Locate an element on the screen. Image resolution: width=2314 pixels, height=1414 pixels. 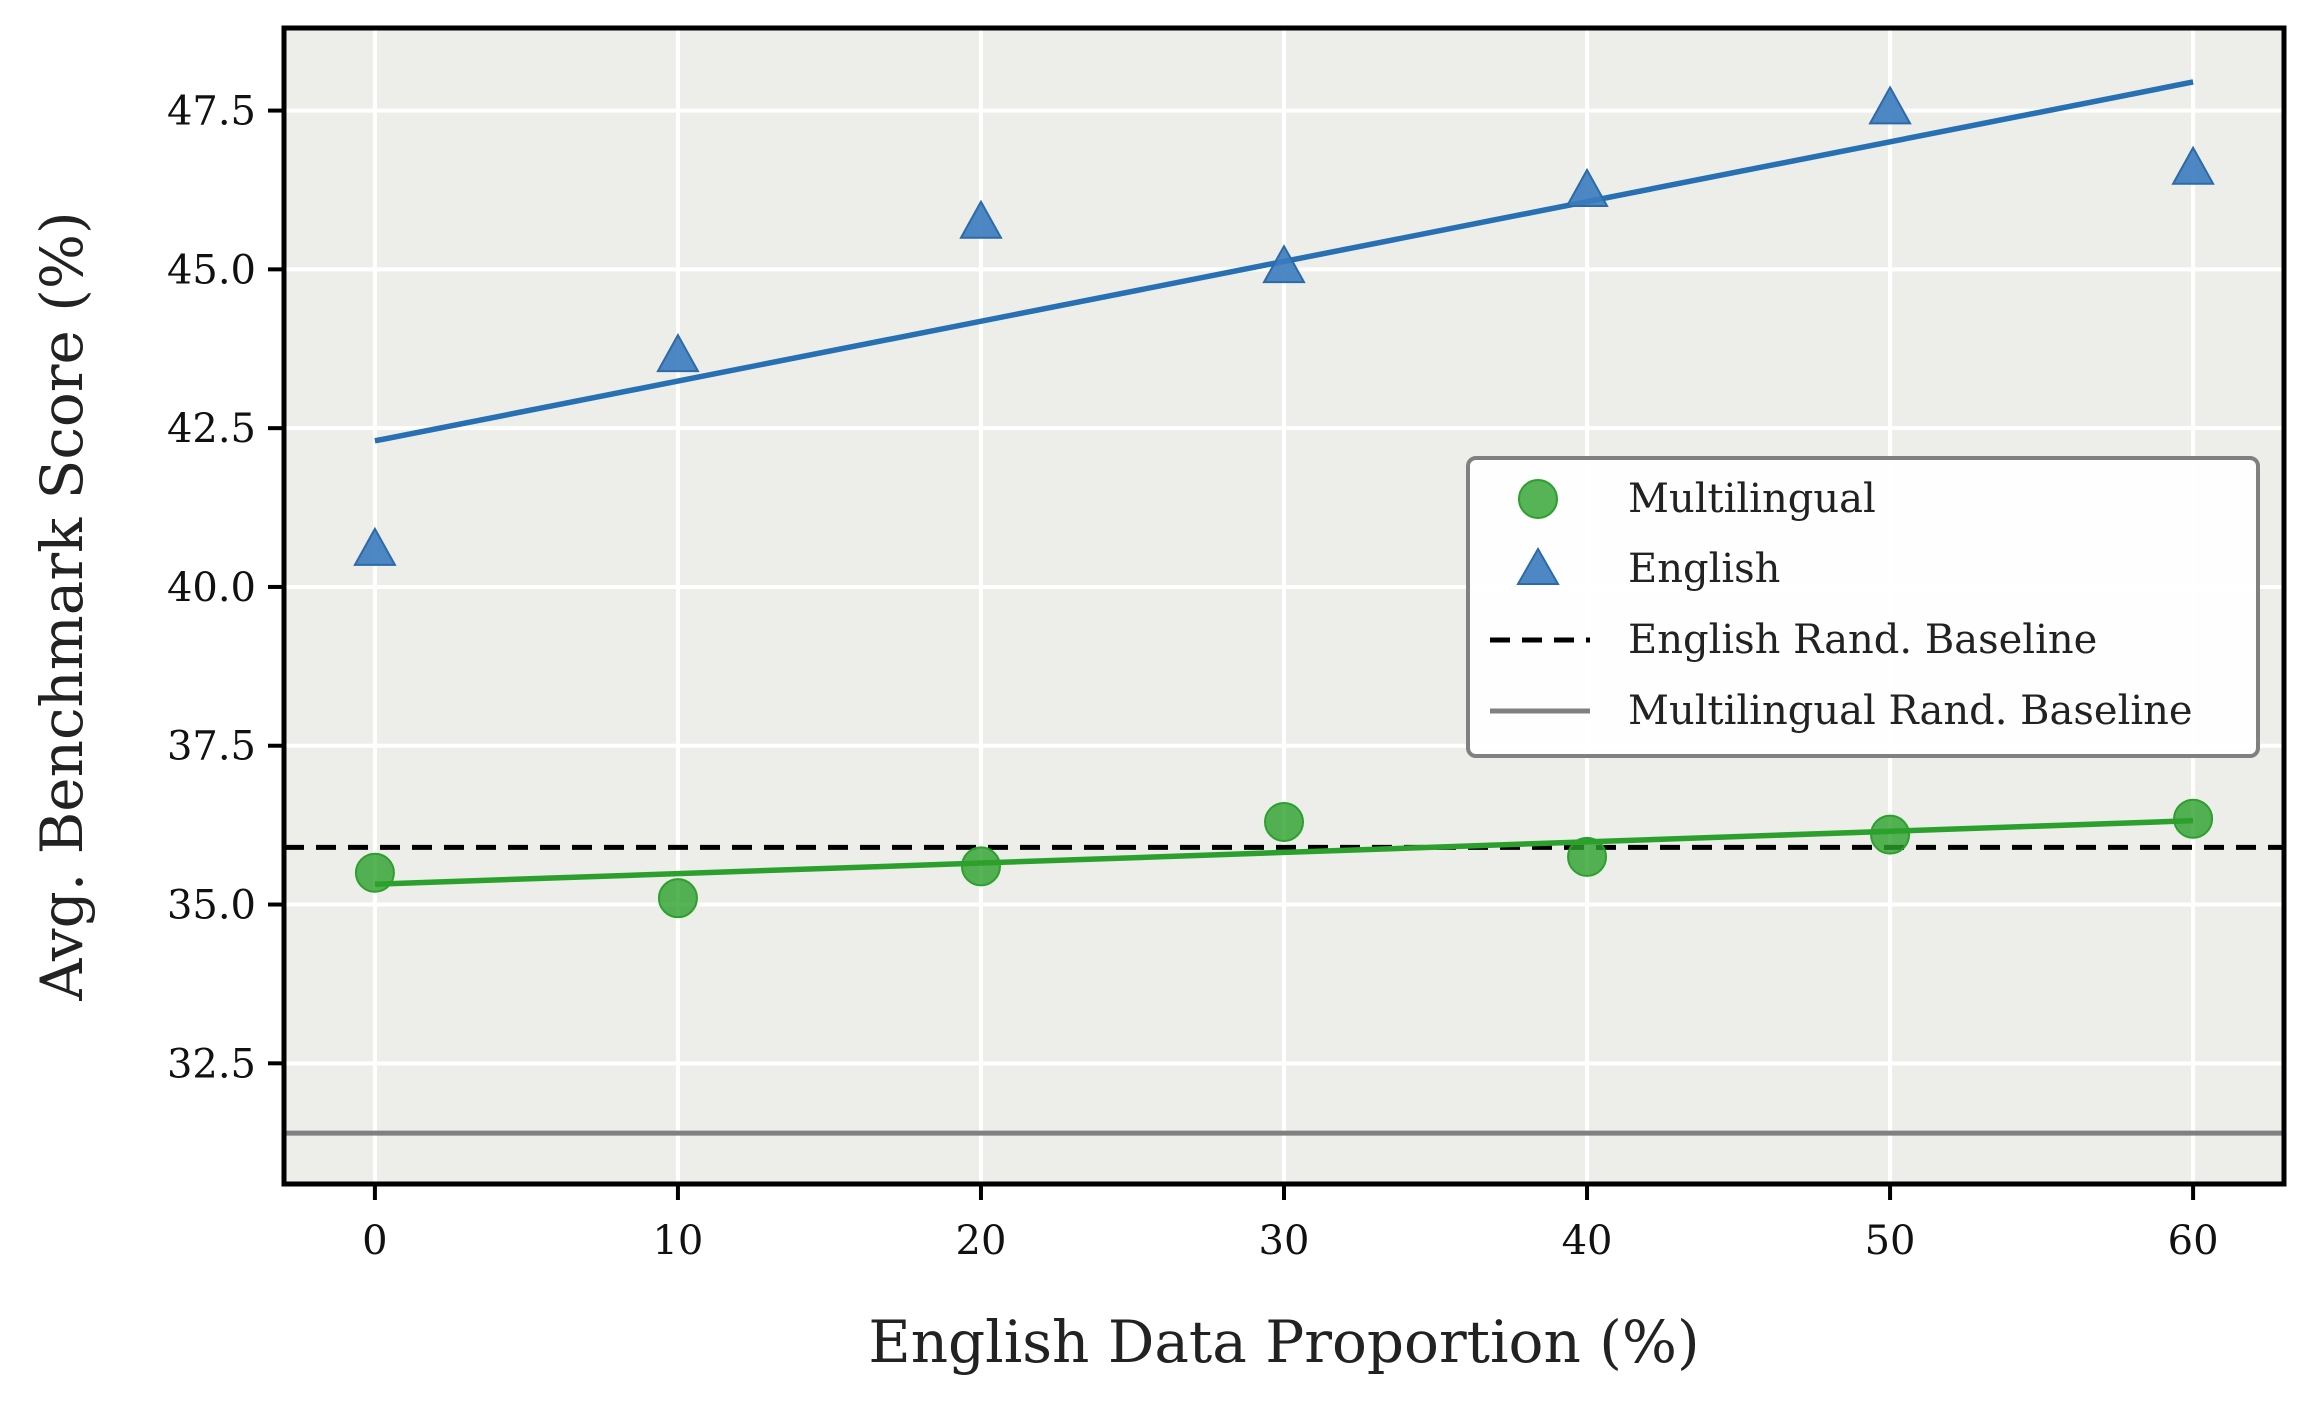
y-tick-label: 32.5 is located at coordinates (211, 1064).